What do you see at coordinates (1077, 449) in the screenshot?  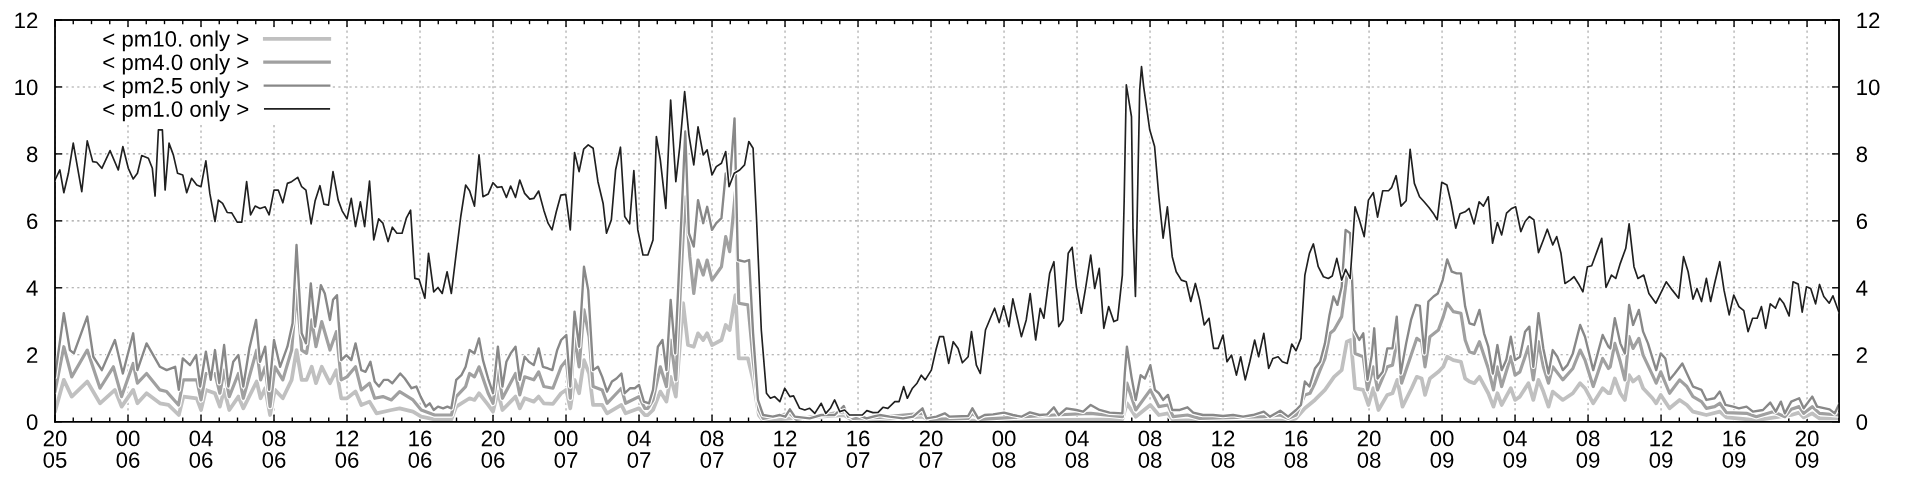 I see `x-tick-label: 04 08` at bounding box center [1077, 449].